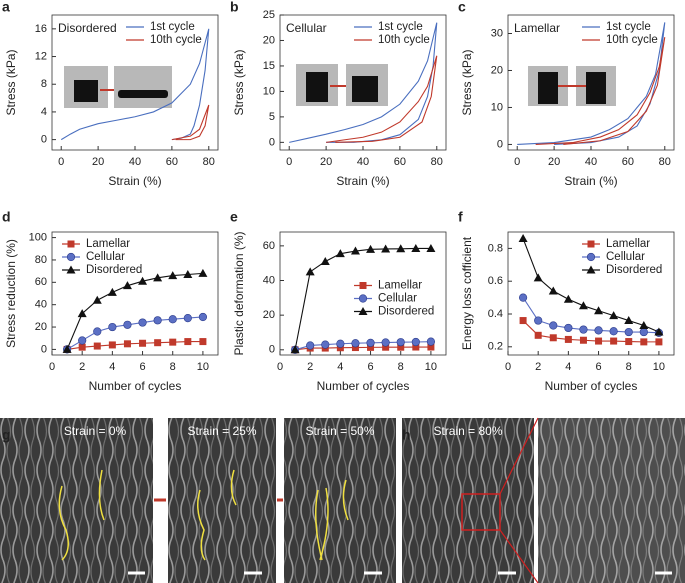 The width and height of the screenshot is (685, 583). Describe the element at coordinates (272, 142) in the screenshot. I see `y-tick-label: 0` at that location.